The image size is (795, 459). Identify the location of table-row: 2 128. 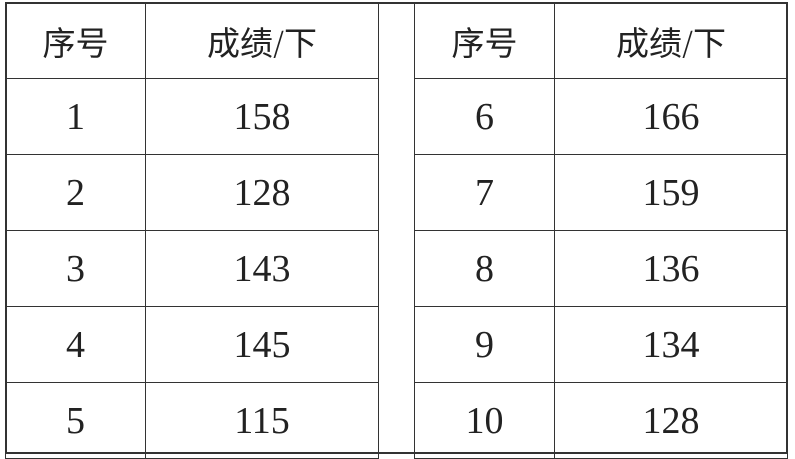
(192, 192).